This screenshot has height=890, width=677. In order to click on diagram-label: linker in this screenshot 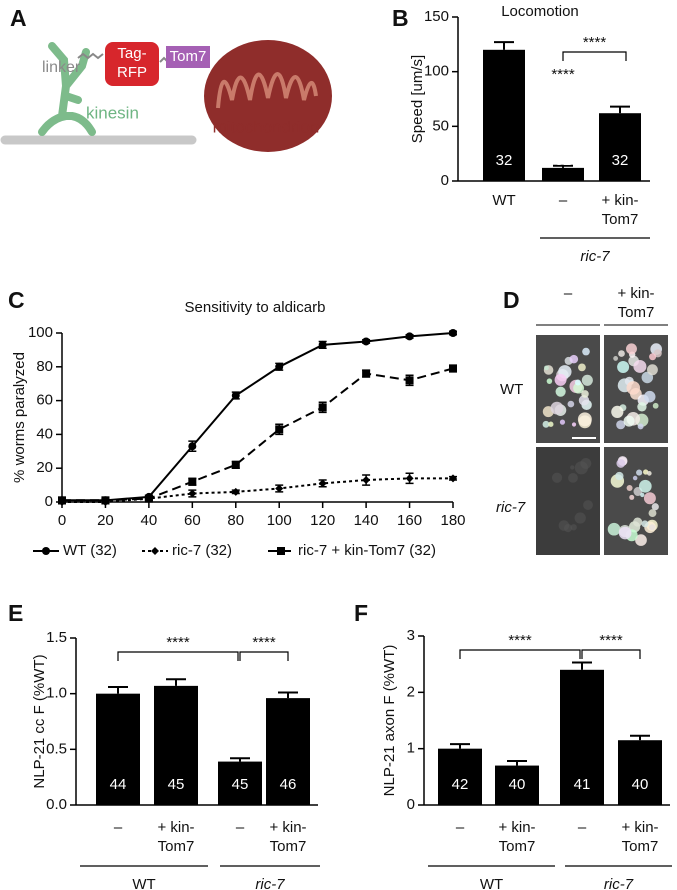, I will do `click(61, 67)`.